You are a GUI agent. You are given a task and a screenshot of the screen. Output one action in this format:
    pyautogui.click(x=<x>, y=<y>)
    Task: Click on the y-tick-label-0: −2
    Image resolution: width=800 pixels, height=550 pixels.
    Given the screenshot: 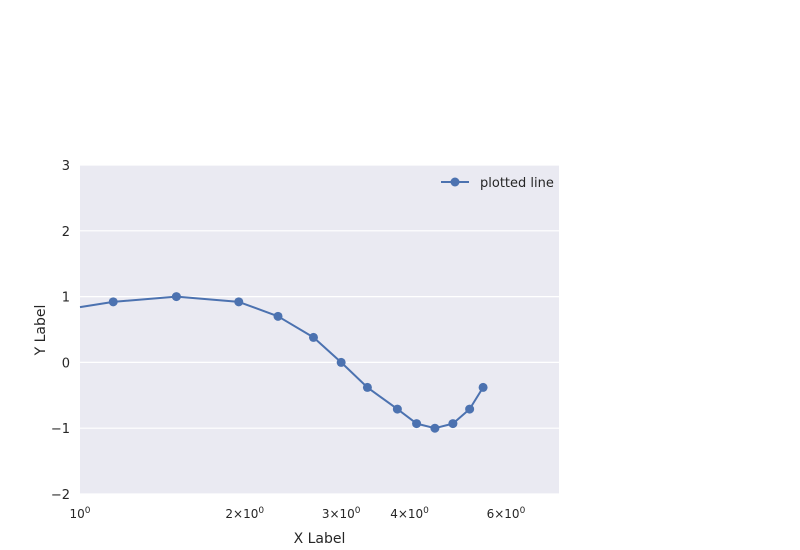 What is the action you would take?
    pyautogui.click(x=60, y=495)
    